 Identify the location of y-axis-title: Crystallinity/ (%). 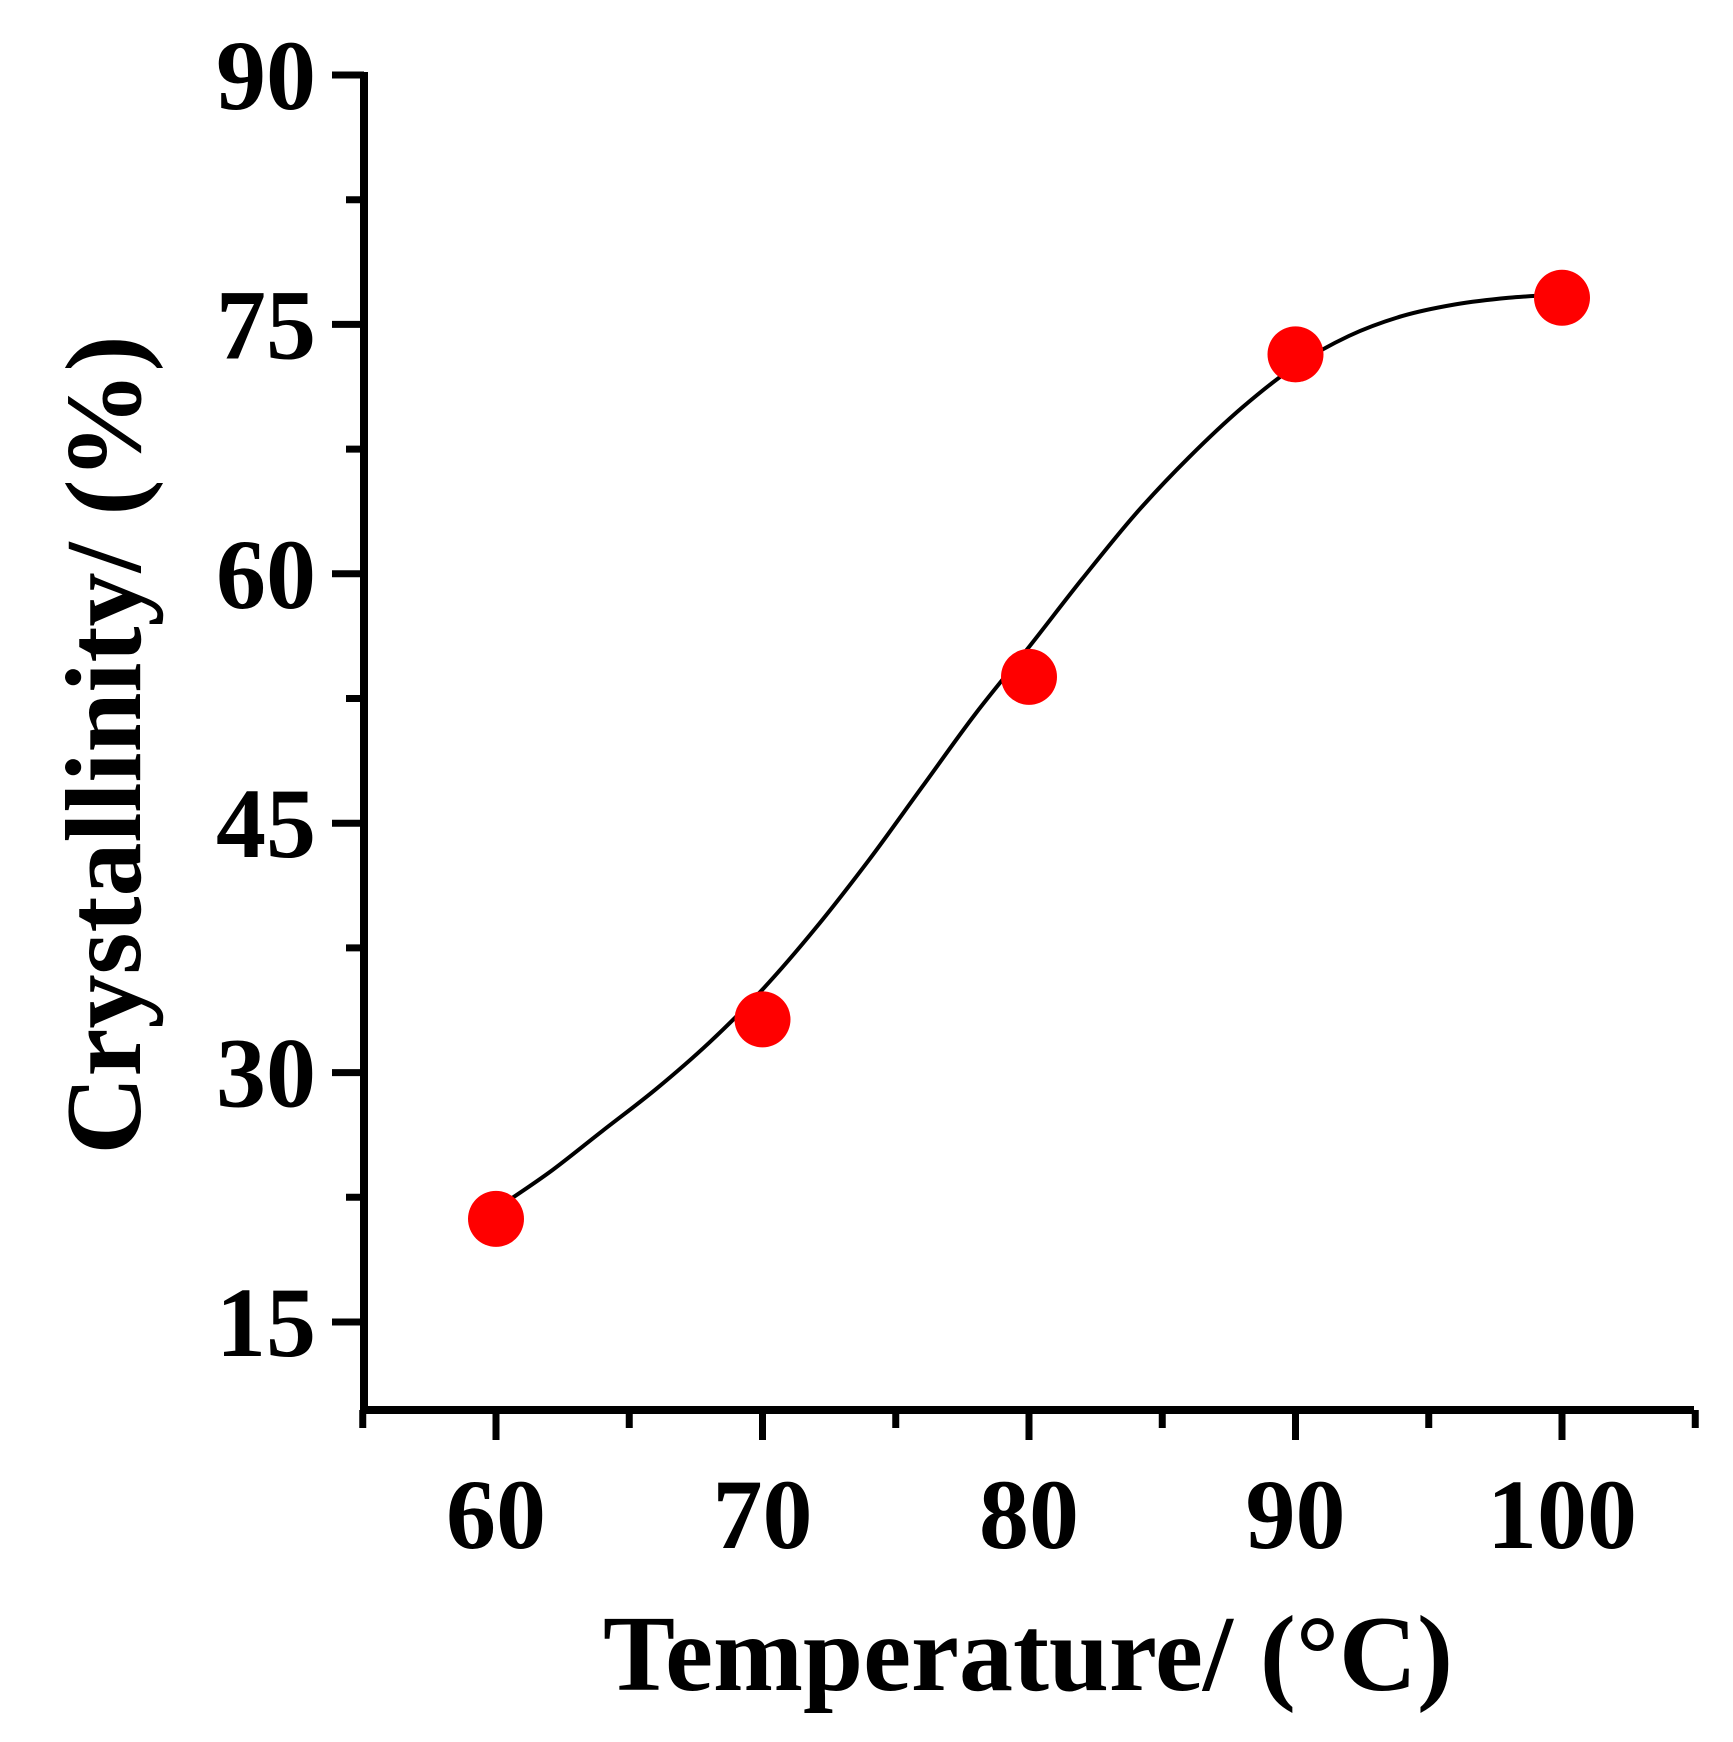
(104, 745).